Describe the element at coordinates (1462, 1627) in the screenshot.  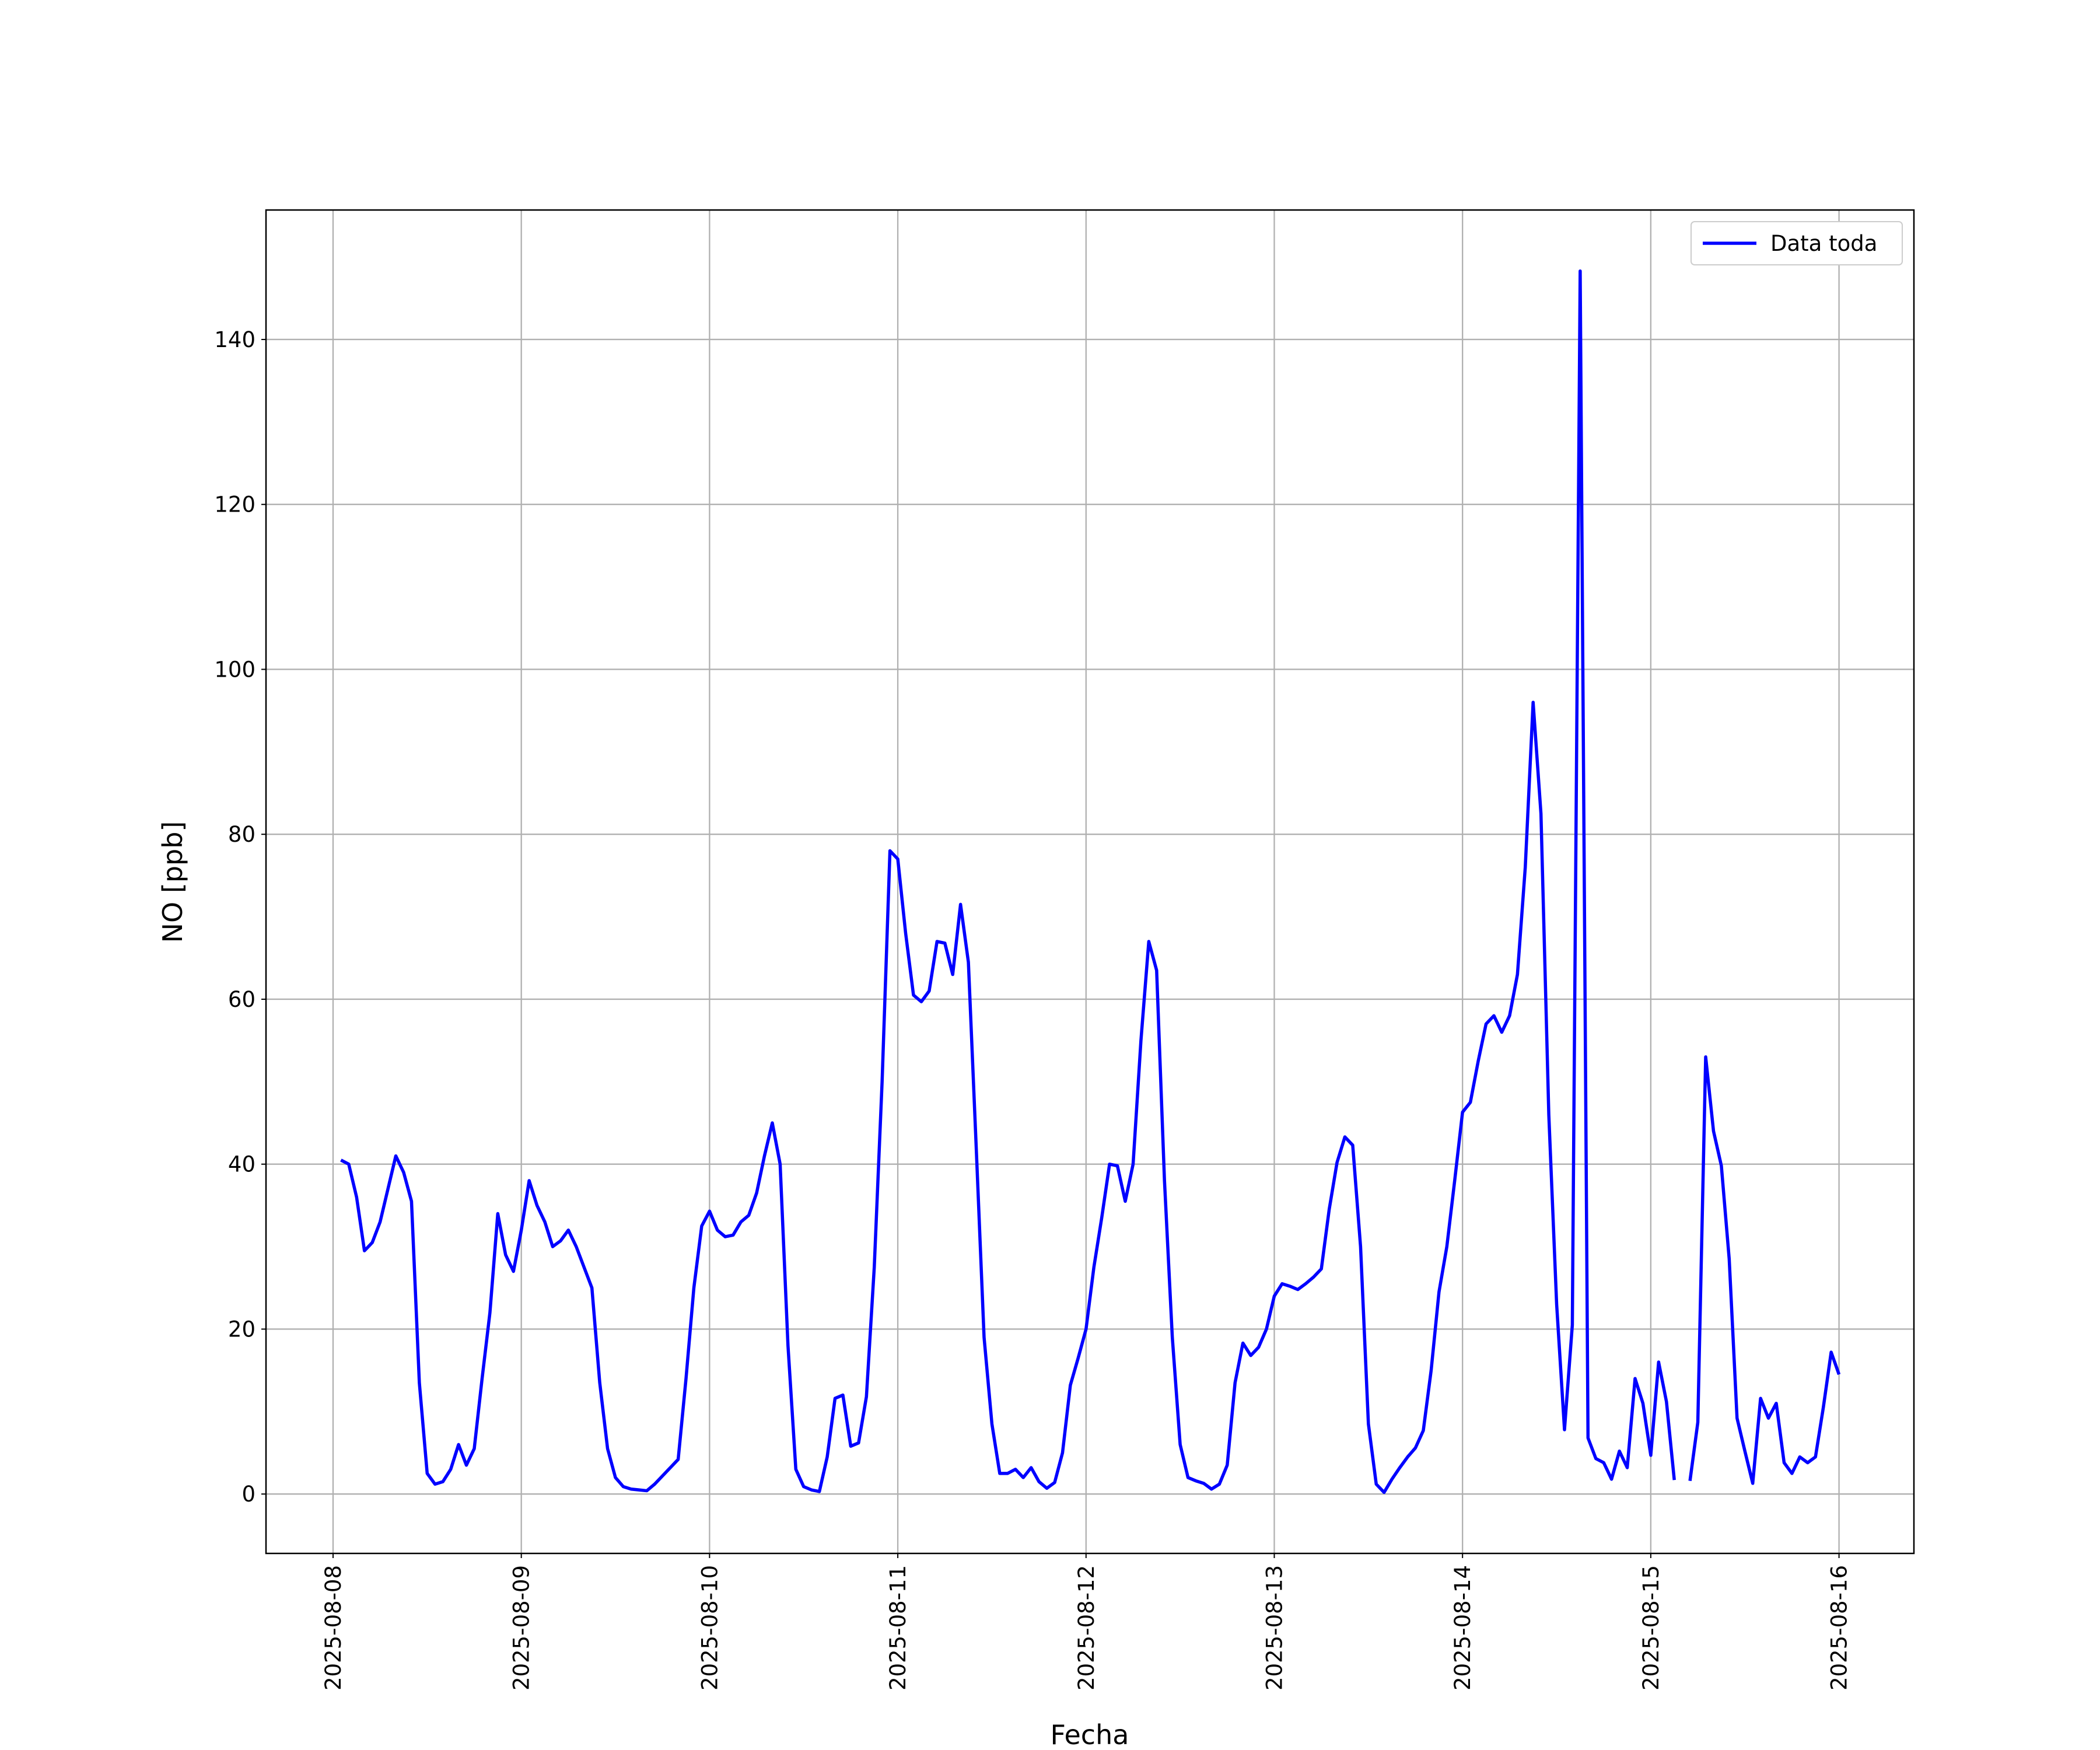
I see `x-tick-label: 2025-08-14` at that location.